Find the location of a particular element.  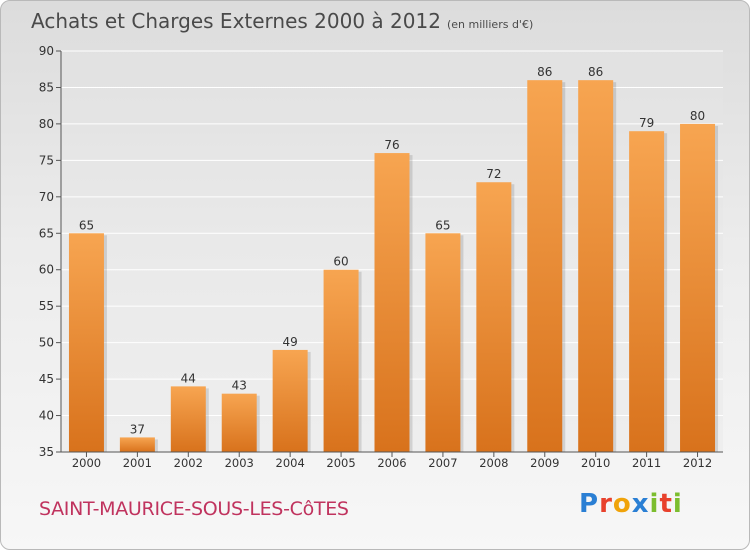

bar-2012 is located at coordinates (698, 287).